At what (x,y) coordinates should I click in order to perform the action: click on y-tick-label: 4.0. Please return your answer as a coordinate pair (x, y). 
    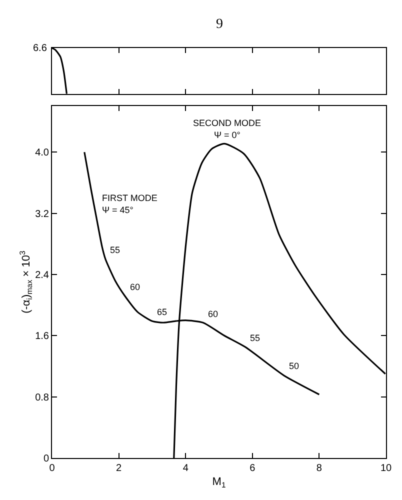
    Looking at the image, I should click on (42, 153).